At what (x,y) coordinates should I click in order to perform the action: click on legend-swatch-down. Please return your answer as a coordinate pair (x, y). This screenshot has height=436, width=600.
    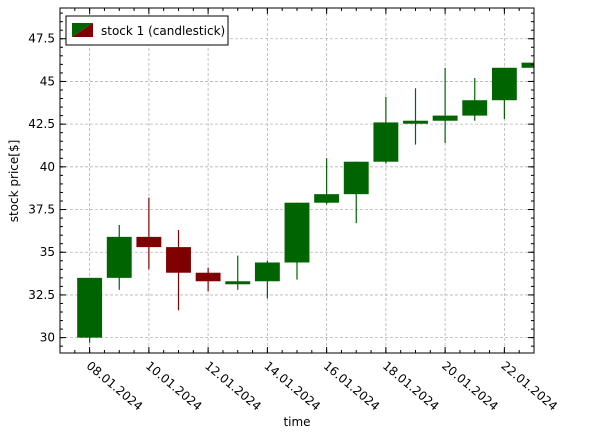
    Looking at the image, I should click on (82, 30).